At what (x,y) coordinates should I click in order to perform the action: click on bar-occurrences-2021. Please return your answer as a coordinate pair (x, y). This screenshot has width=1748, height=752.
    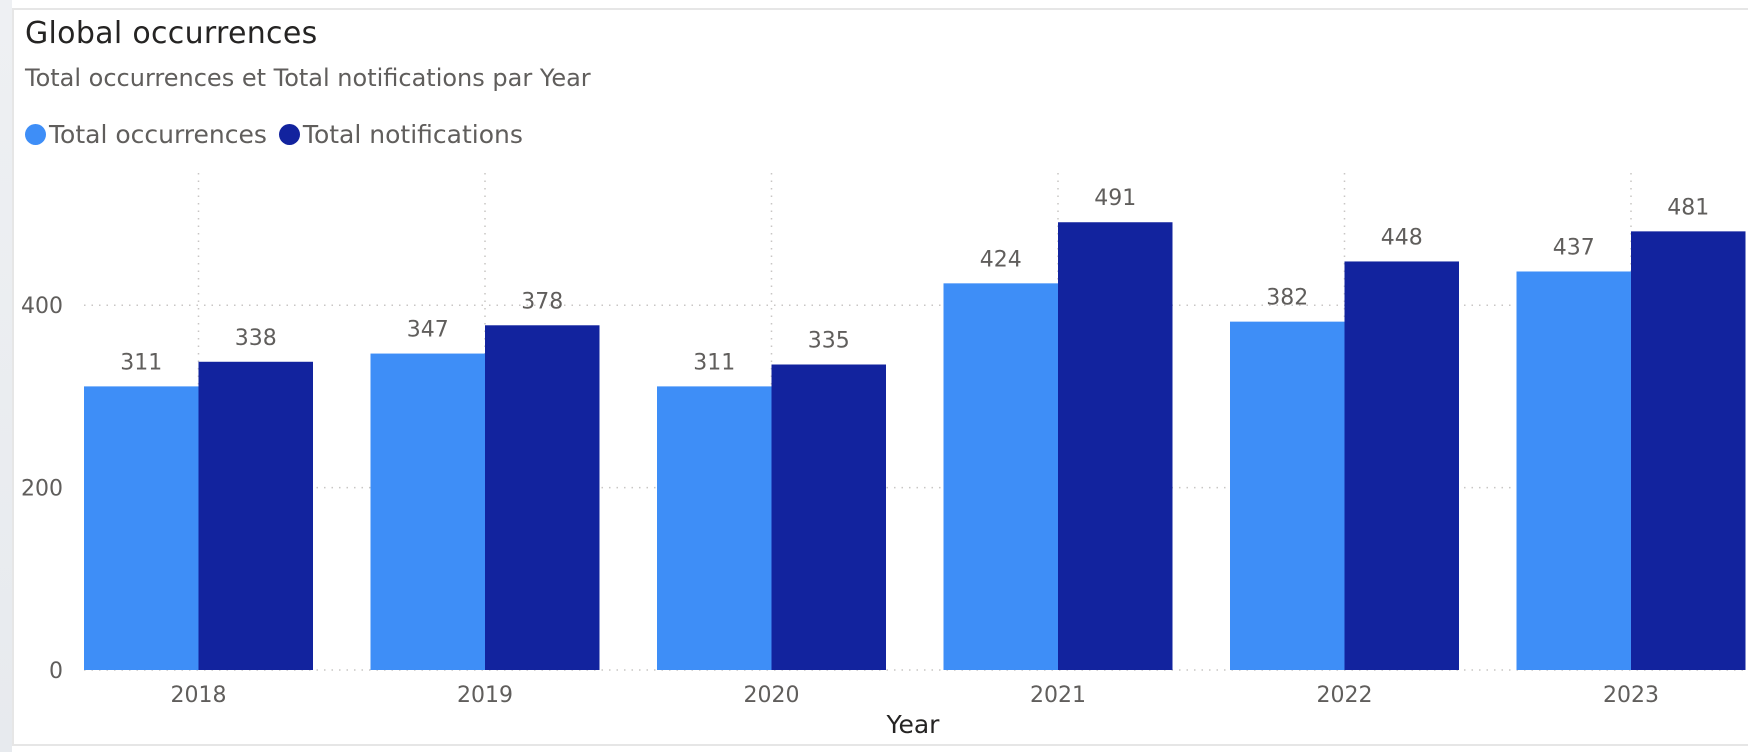
    Looking at the image, I should click on (1001, 476).